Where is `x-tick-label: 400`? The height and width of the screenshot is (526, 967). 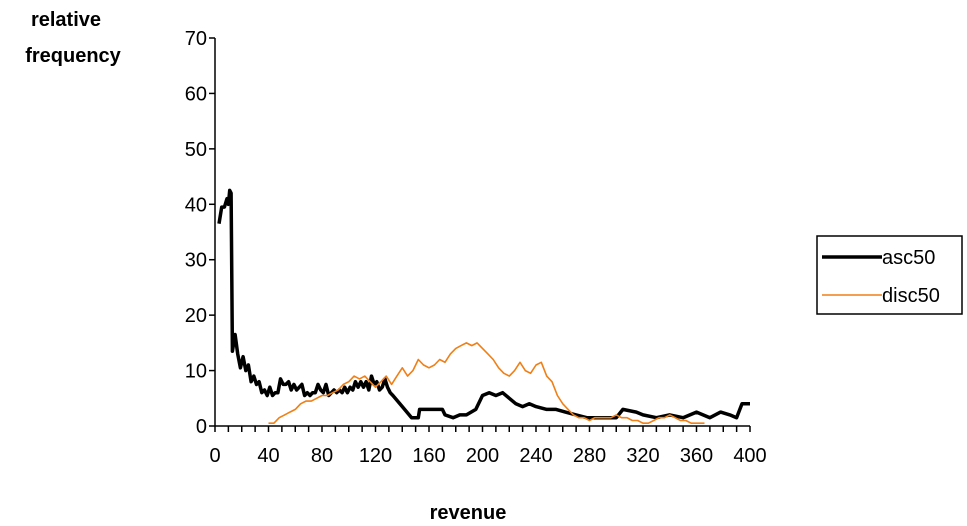 x-tick-label: 400 is located at coordinates (749, 456).